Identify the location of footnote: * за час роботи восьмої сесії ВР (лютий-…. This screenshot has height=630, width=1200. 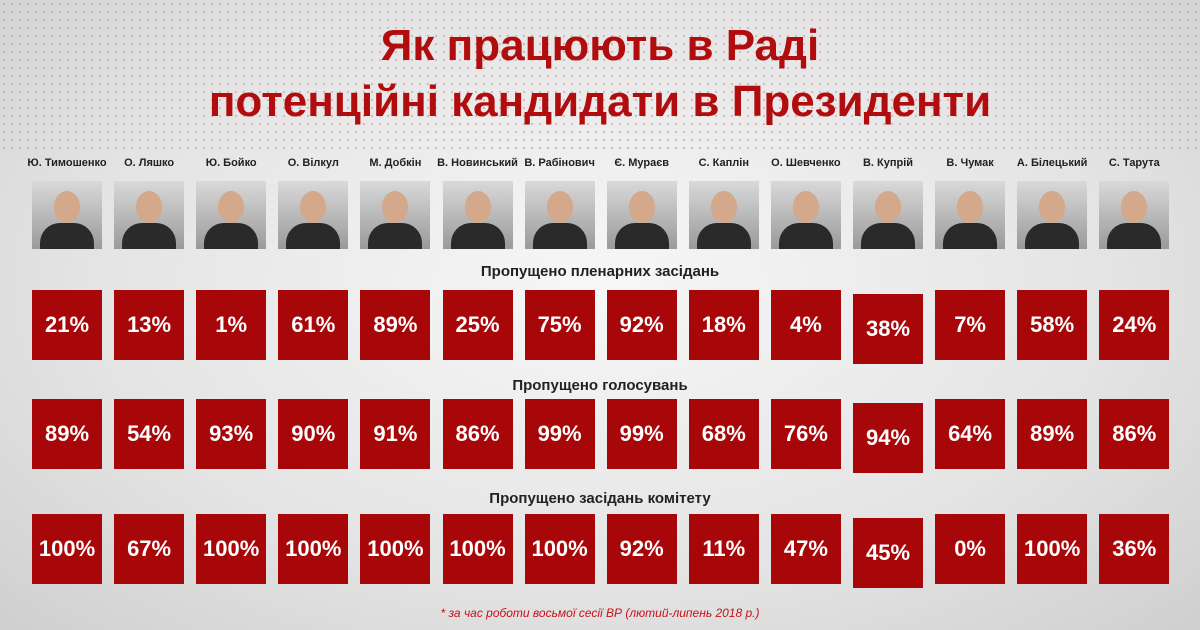
(600, 613).